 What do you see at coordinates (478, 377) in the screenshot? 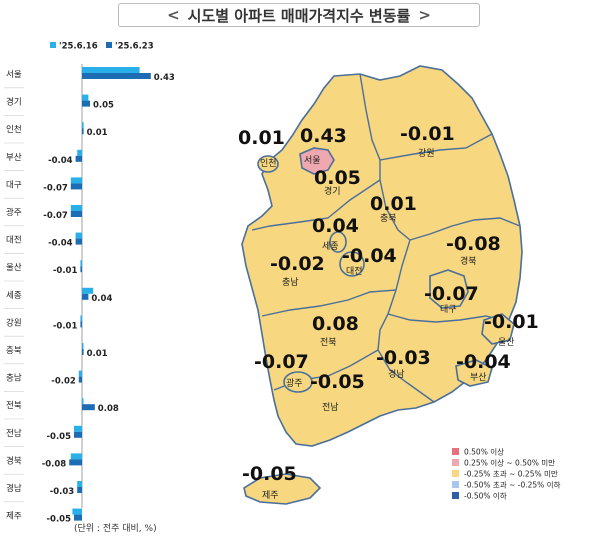
I see `region-name: 부산` at bounding box center [478, 377].